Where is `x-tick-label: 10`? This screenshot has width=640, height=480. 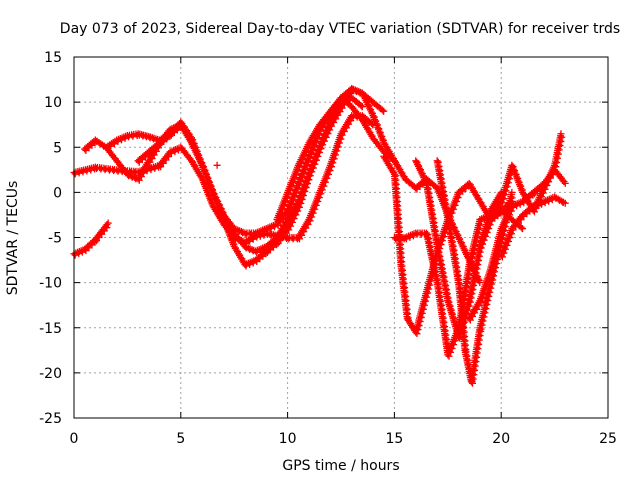
x-tick-label: 10 is located at coordinates (288, 439).